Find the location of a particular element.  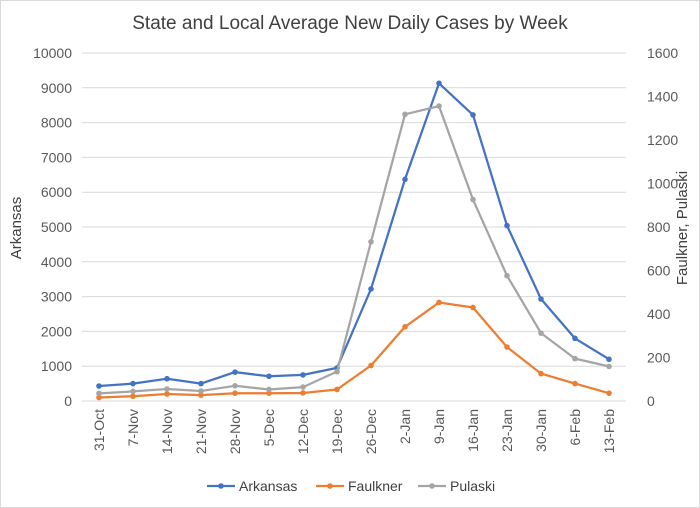

x-tick-label: 30-Jan is located at coordinates (541, 430).